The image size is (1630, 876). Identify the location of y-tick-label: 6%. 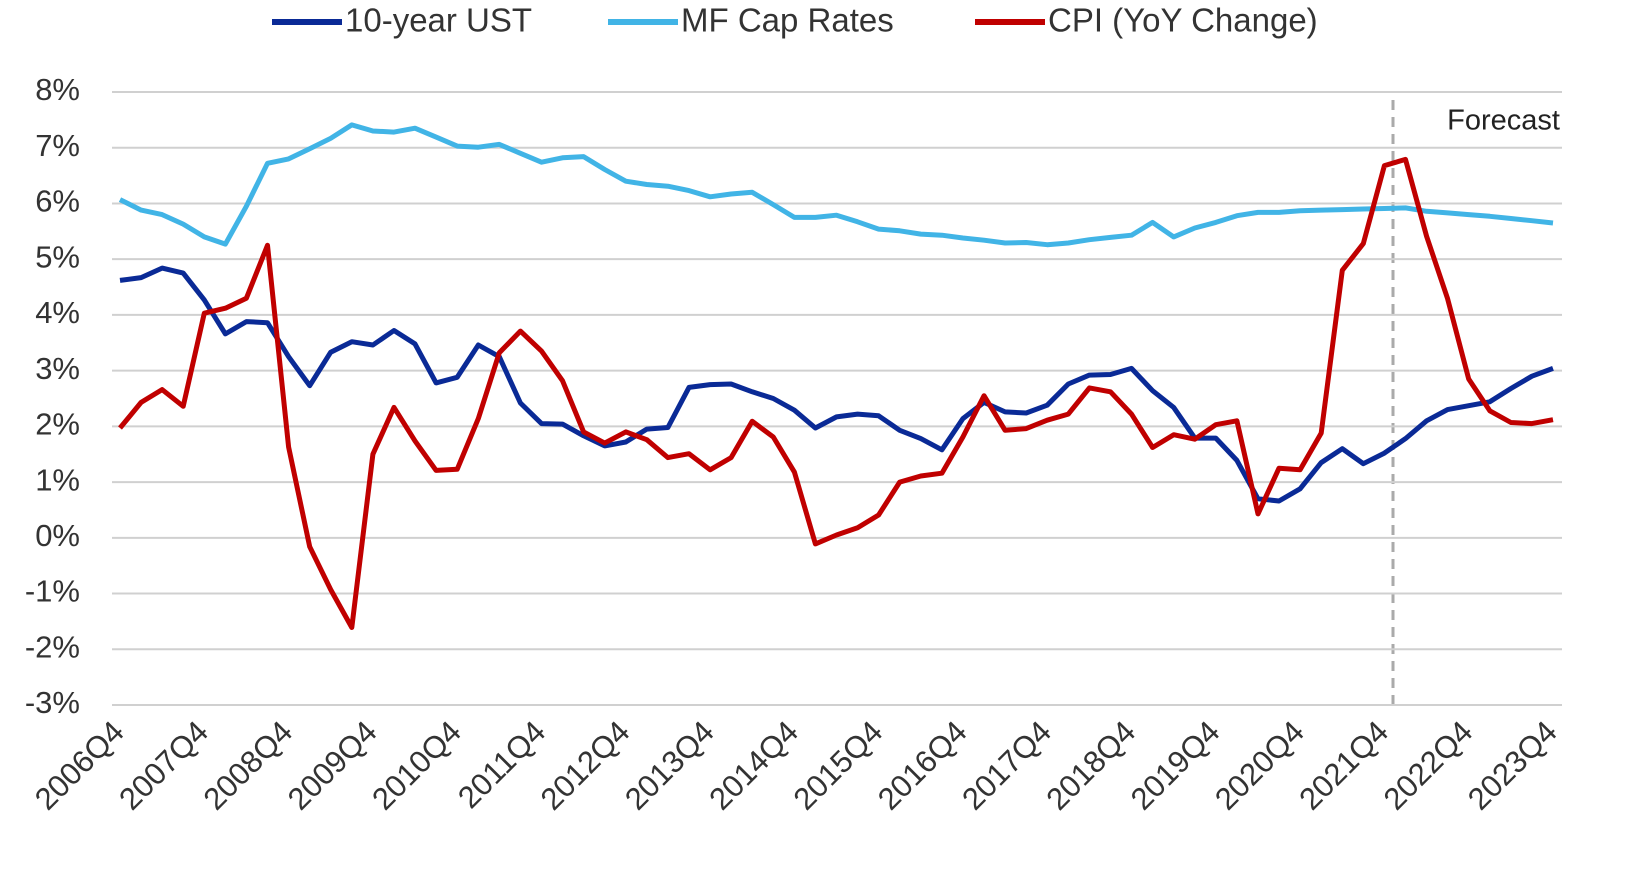
(57, 201).